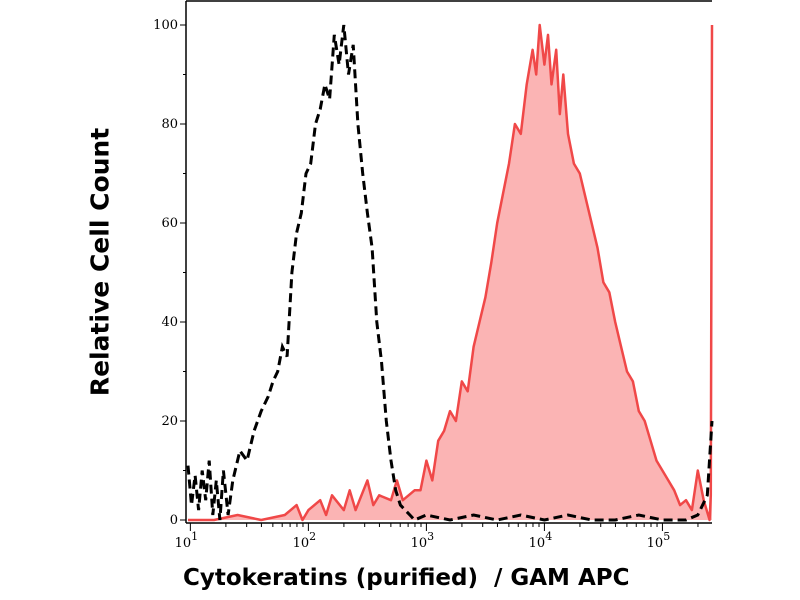 Image resolution: width=800 pixels, height=600 pixels. I want to click on x-tick-label: 10¹, so click(187, 540).